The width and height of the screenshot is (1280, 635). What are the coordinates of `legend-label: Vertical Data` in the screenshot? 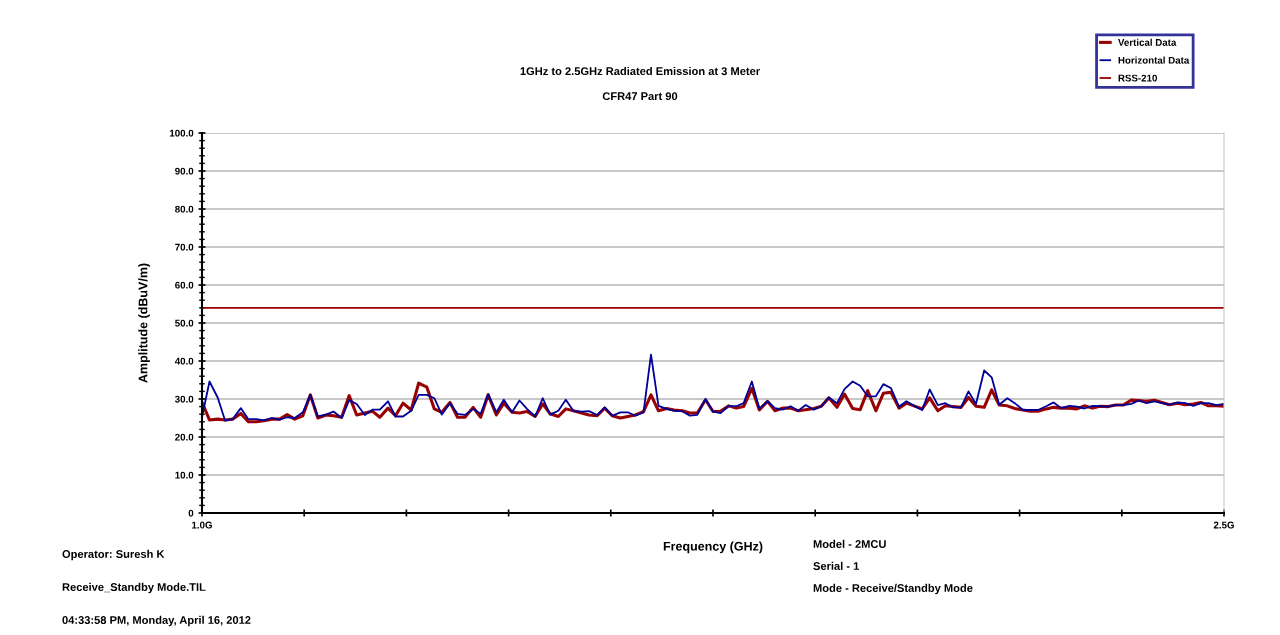 It's located at (1147, 42).